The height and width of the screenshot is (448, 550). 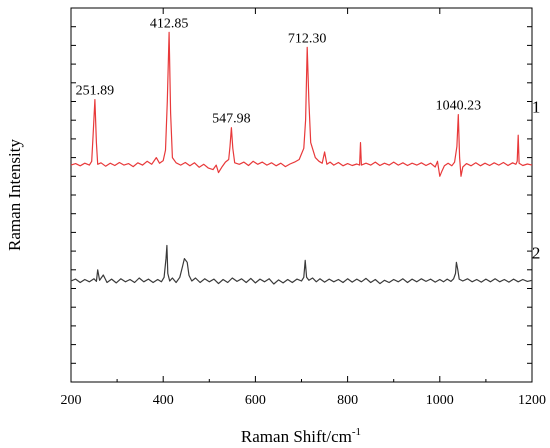 What do you see at coordinates (347, 400) in the screenshot?
I see `x-tick-label: 800` at bounding box center [347, 400].